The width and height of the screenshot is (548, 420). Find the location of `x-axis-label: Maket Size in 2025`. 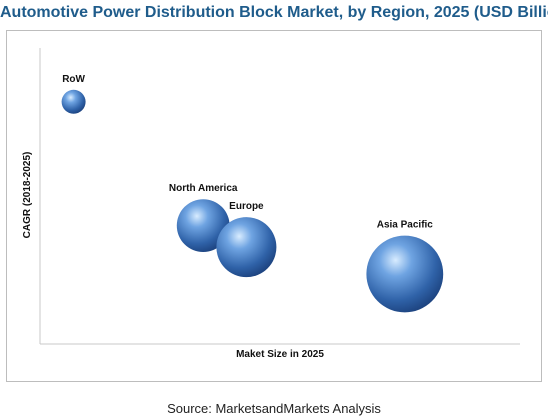

x-axis-label: Maket Size in 2025 is located at coordinates (280, 354).